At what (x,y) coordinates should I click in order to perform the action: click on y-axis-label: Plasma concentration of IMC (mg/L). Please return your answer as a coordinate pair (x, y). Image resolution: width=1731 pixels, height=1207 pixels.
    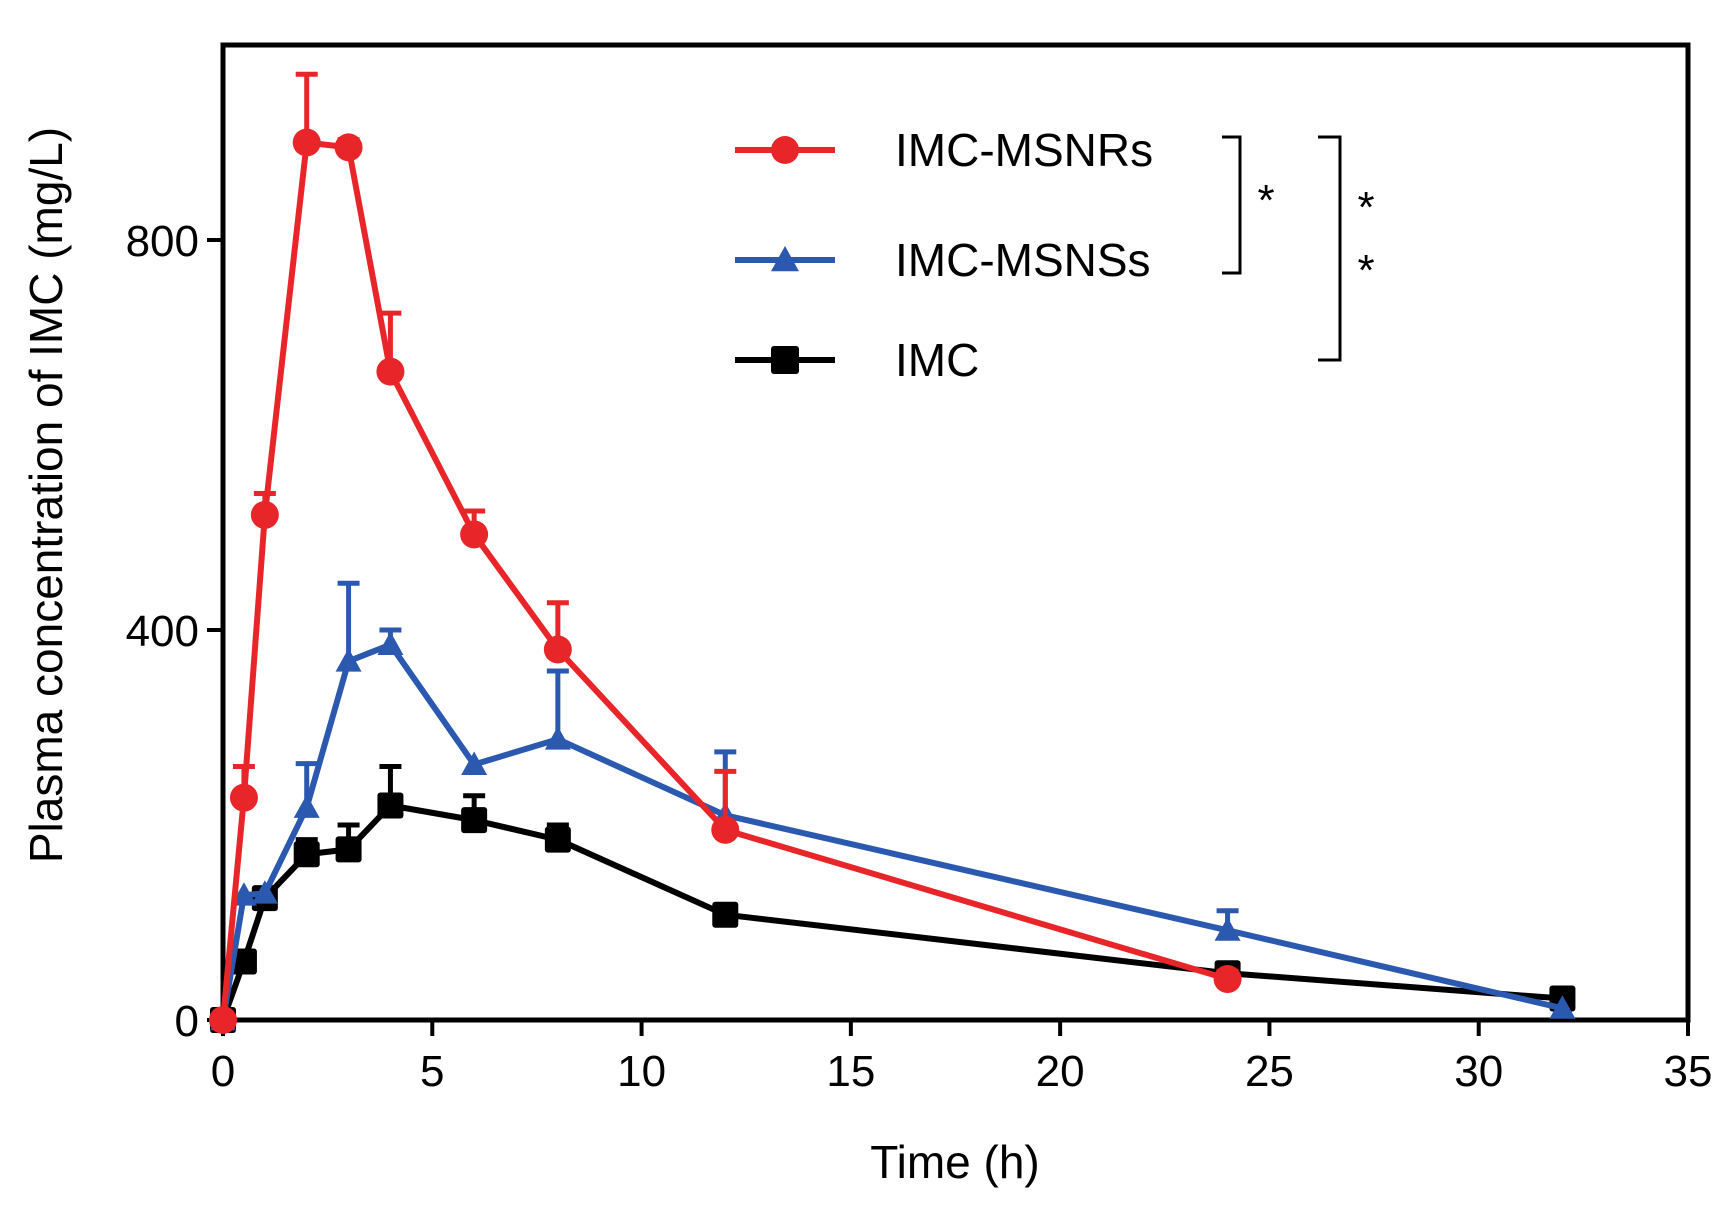
    Looking at the image, I should click on (46, 495).